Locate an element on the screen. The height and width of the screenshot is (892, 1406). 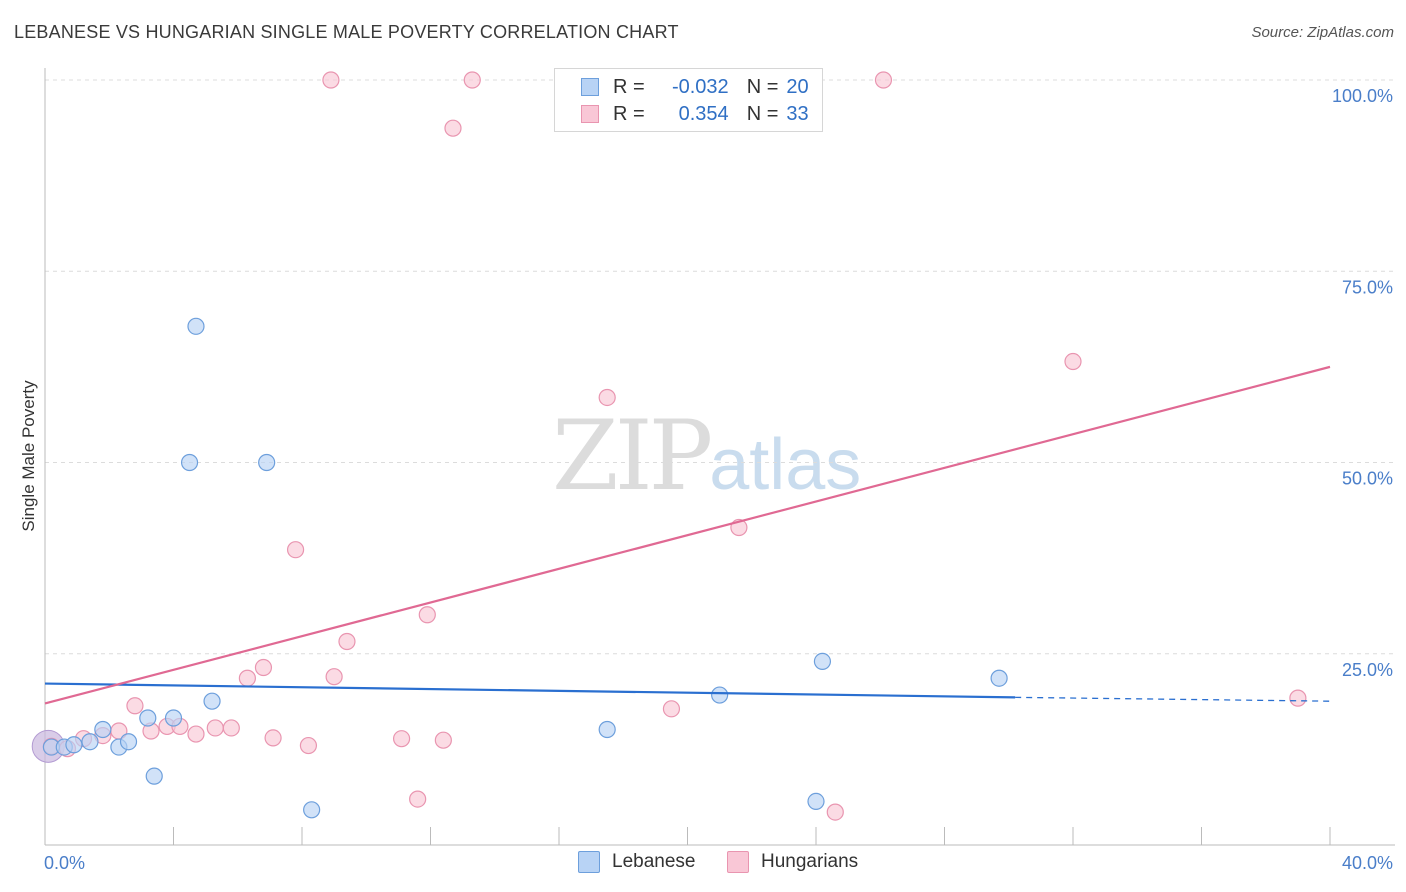
legend-item-hungarians: Hungarians is located at coordinates (792, 862).